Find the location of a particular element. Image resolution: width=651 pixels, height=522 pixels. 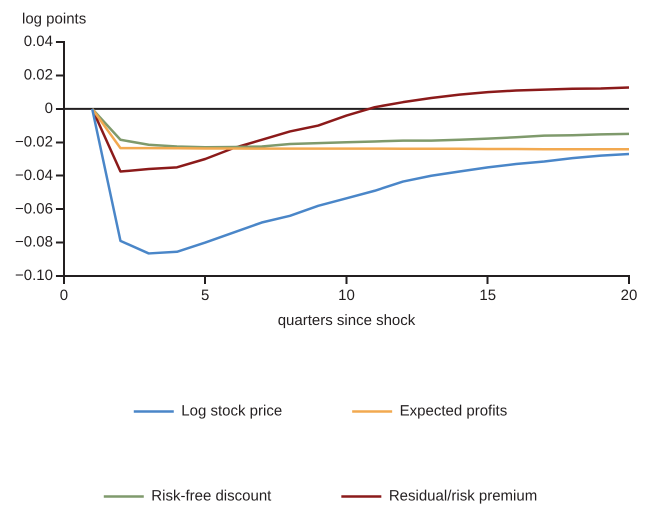

legend-label: Log stock price is located at coordinates (231, 411).